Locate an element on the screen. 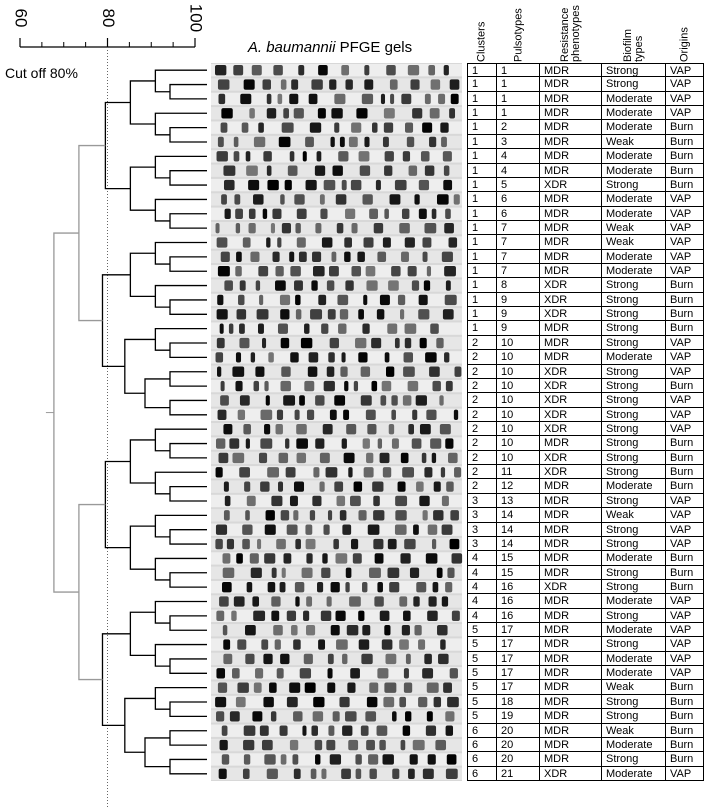 The width and height of the screenshot is (709, 808). column-header-text: Clusters is located at coordinates (481, 41).